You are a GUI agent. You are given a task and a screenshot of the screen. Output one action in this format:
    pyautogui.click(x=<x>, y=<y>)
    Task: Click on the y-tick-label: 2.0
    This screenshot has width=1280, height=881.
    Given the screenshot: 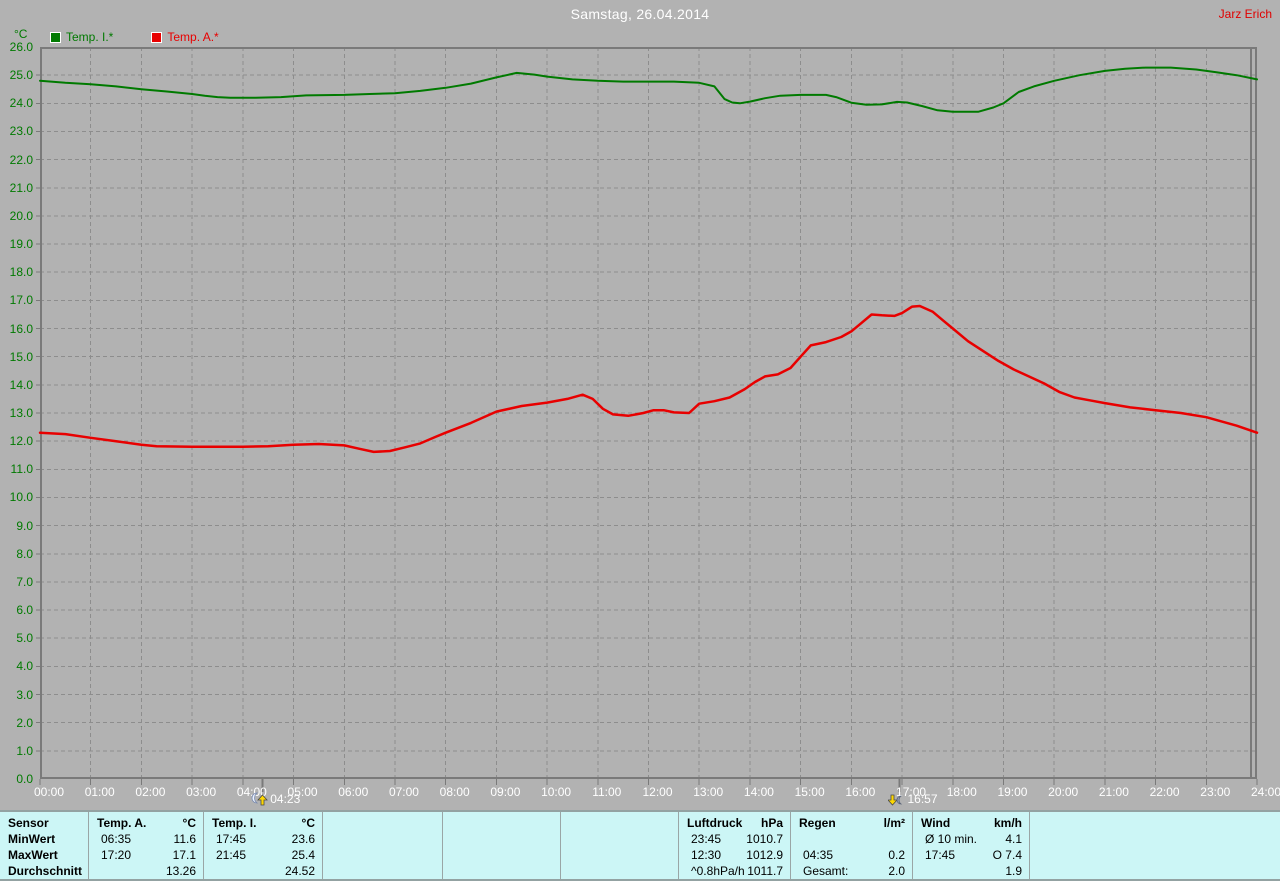 What is the action you would take?
    pyautogui.click(x=24, y=722)
    